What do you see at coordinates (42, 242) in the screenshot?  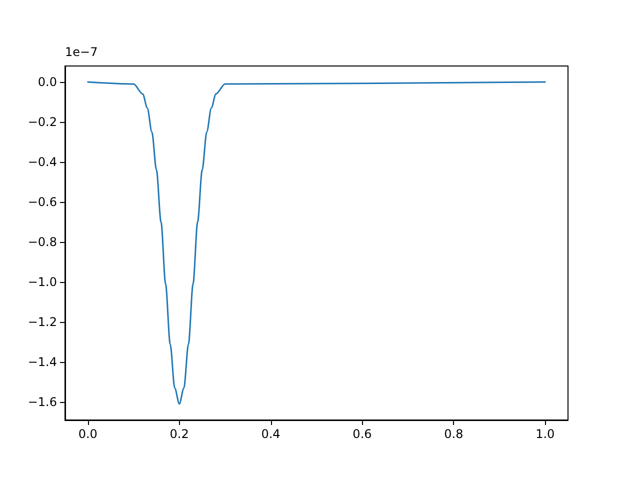 I see `y-tick-label: −0.8` at bounding box center [42, 242].